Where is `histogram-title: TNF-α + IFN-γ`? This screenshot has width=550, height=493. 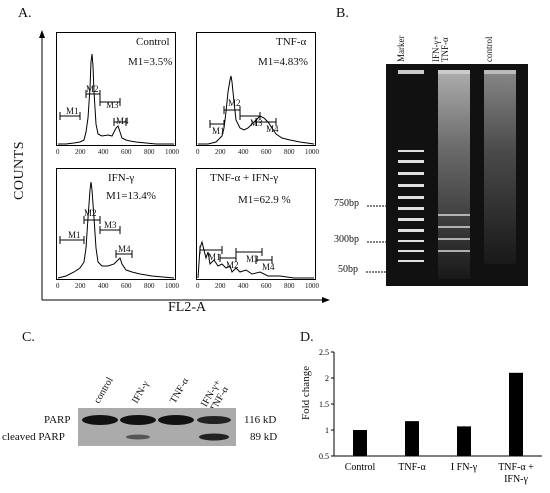 histogram-title: TNF-α + IFN-γ is located at coordinates (244, 178).